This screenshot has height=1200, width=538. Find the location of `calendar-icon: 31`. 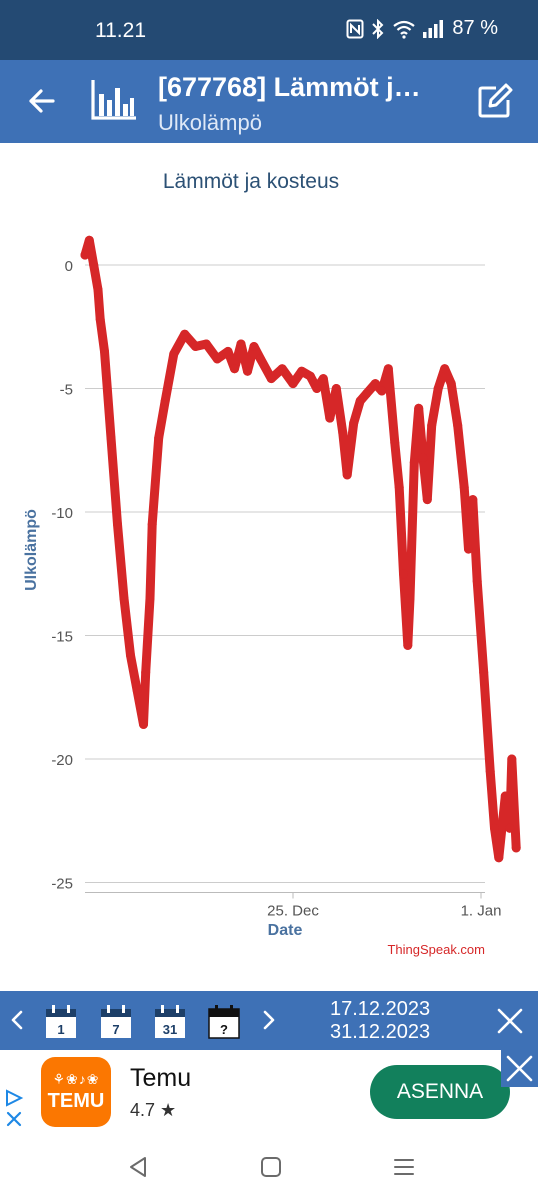

calendar-icon: 31 is located at coordinates (170, 1021).